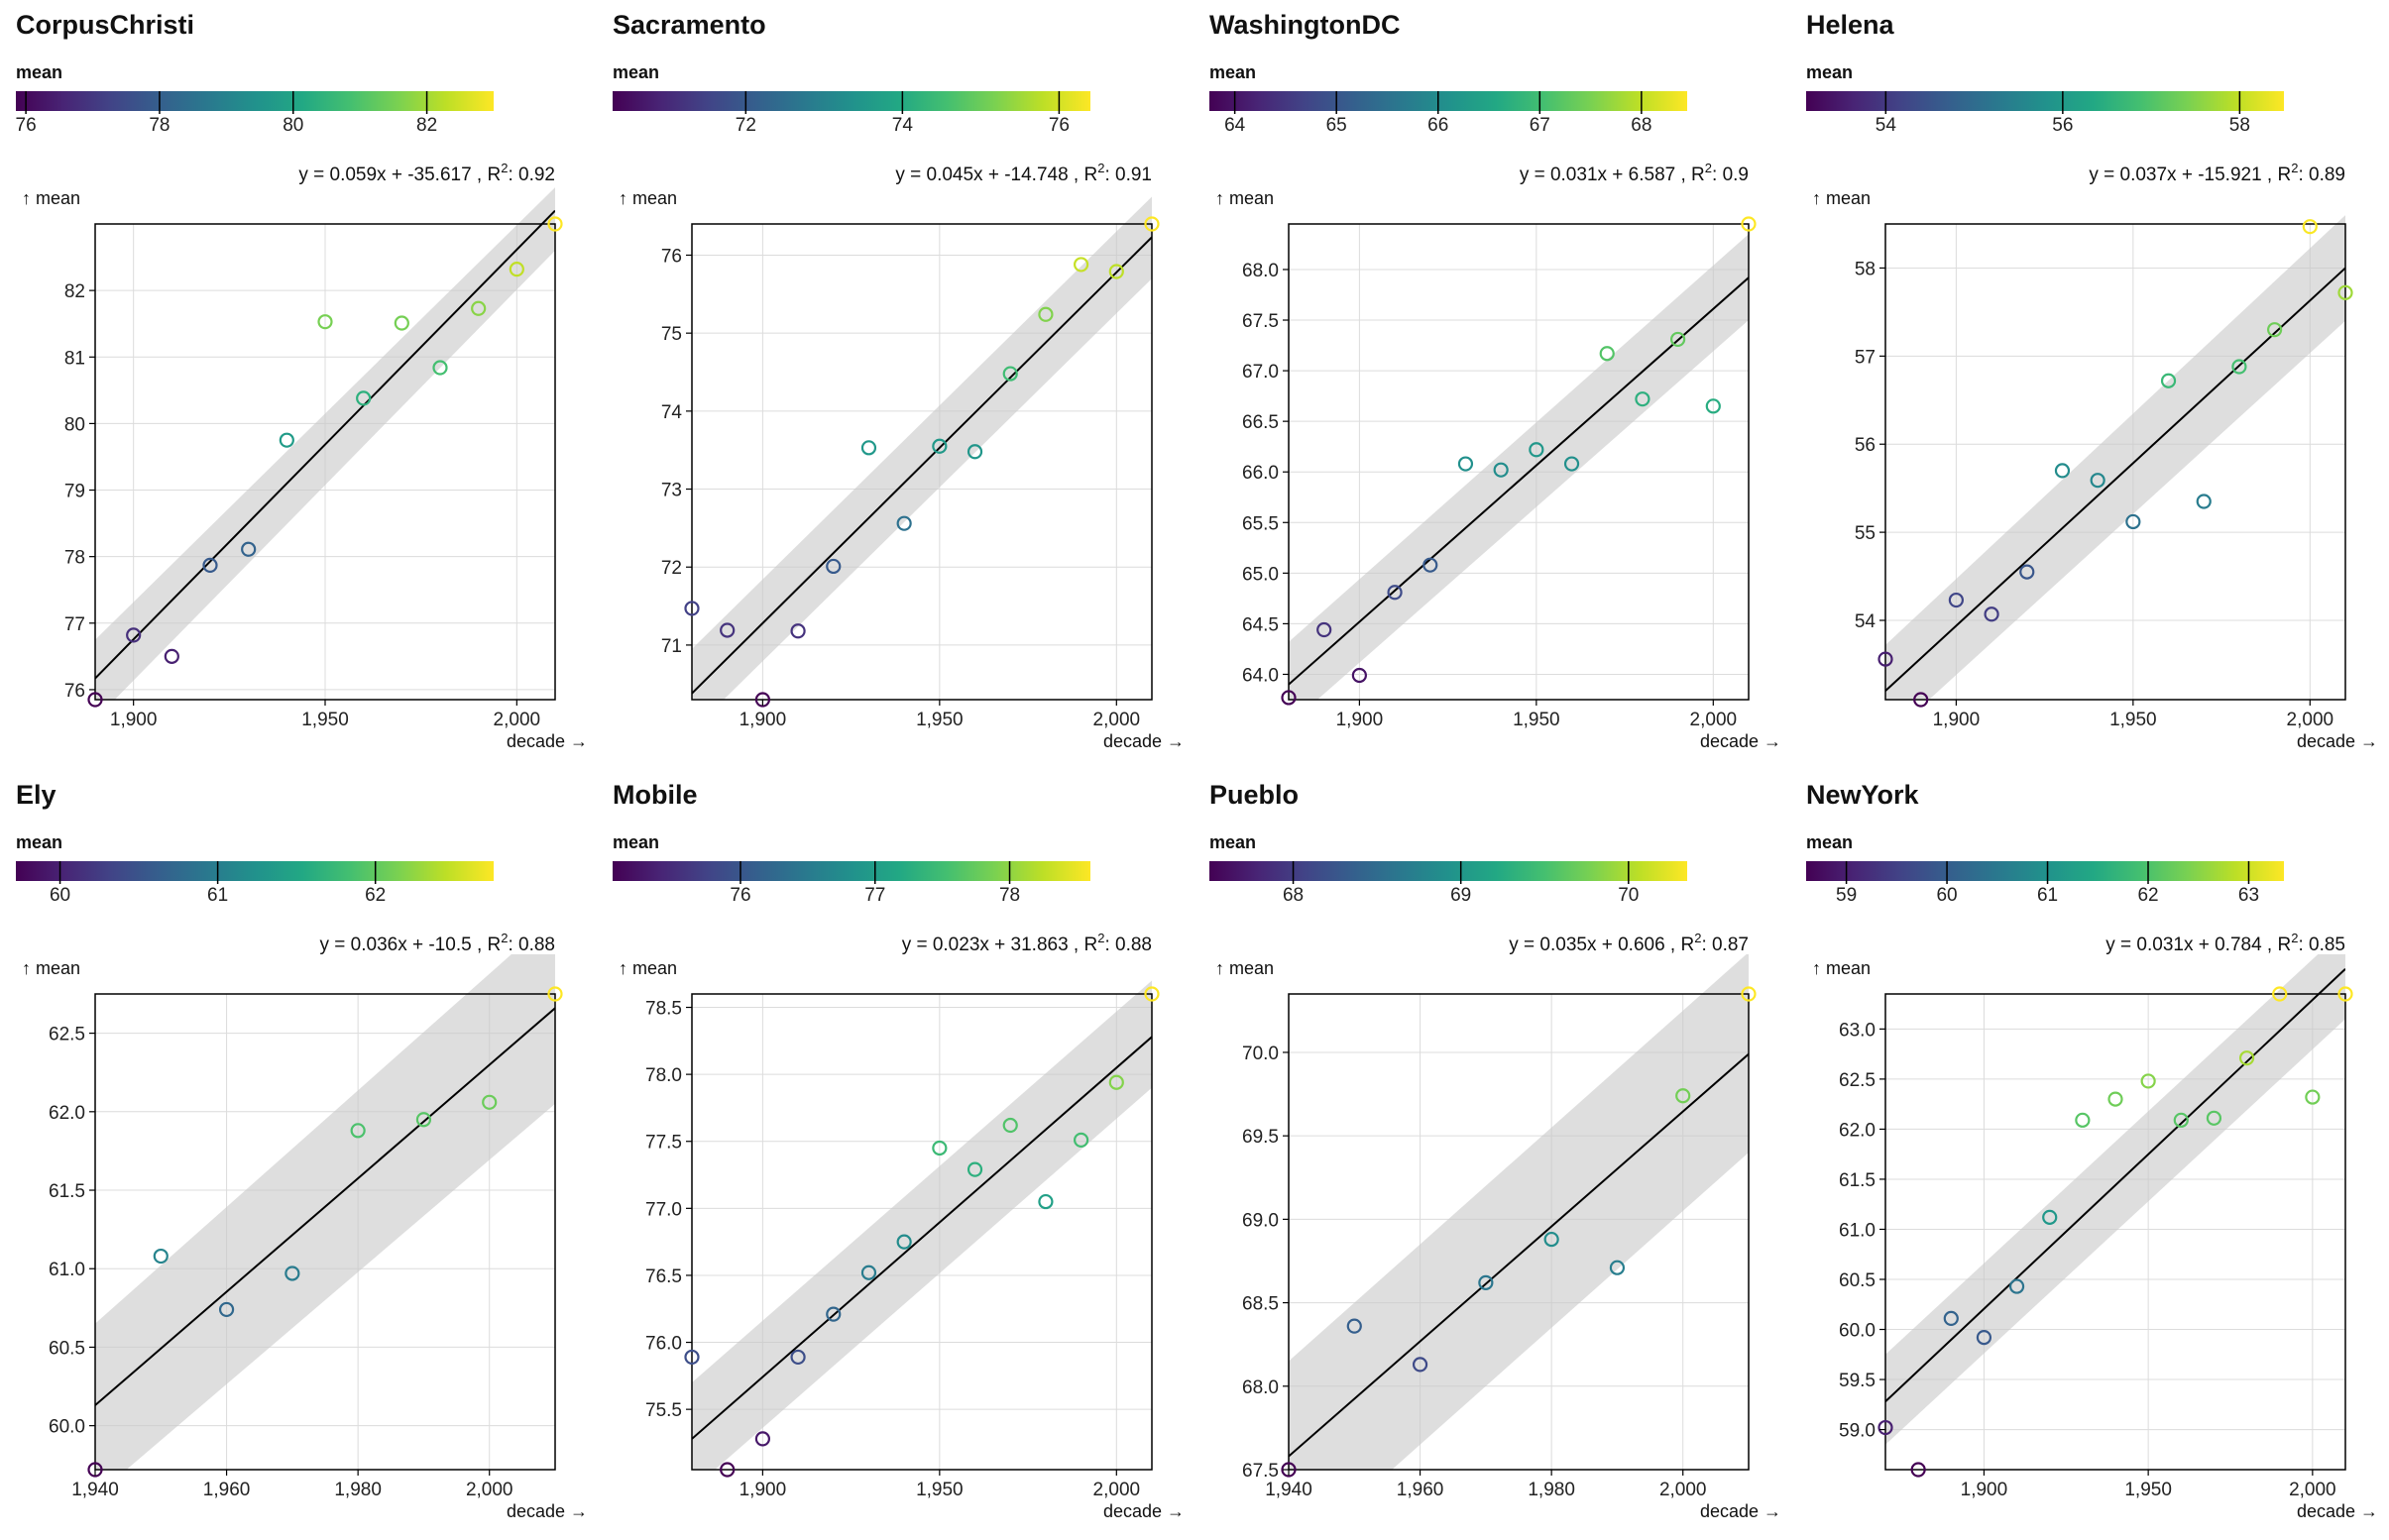 This screenshot has height=1540, width=2389. What do you see at coordinates (1731, 945) in the screenshot?
I see `r-squared-value: 0.87` at bounding box center [1731, 945].